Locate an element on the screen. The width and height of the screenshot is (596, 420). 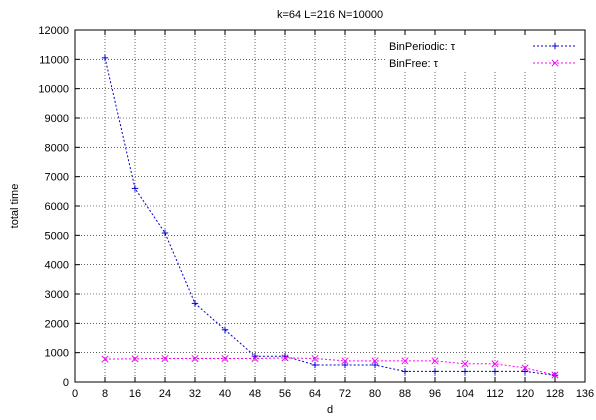
legend-label-binperiodic: BinPeriodic: τ is located at coordinates (422, 47).